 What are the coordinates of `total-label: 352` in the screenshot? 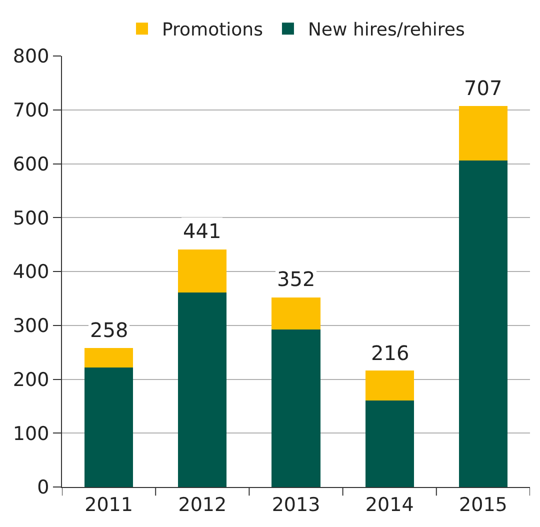 It's located at (296, 279).